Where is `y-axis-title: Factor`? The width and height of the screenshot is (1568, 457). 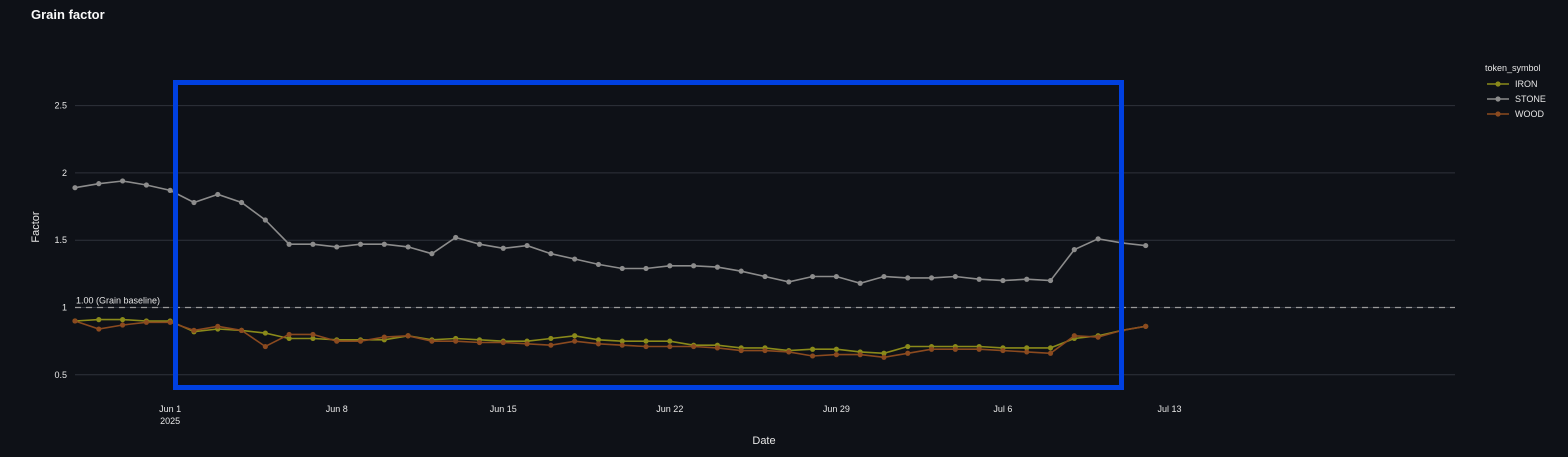
y-axis-title: Factor is located at coordinates (36, 227).